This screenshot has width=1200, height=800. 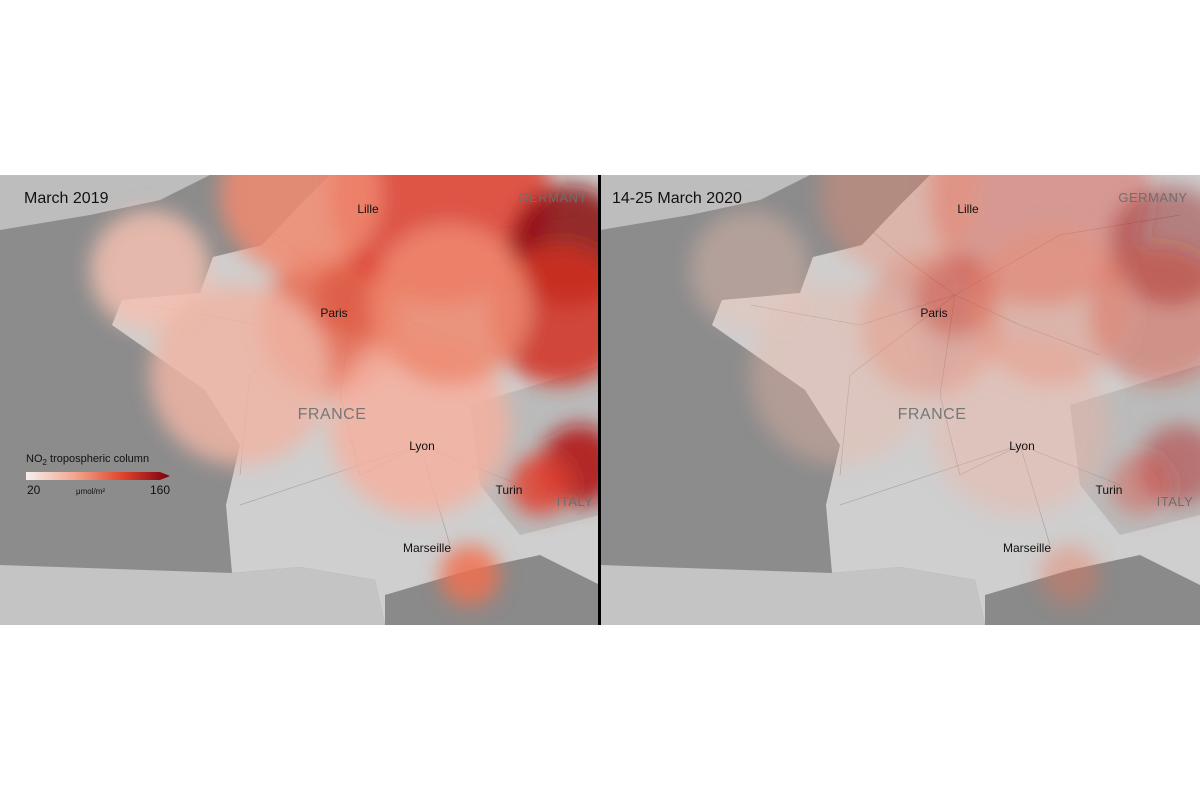 What do you see at coordinates (677, 198) in the screenshot?
I see `panel-title: 14-25 March 2020` at bounding box center [677, 198].